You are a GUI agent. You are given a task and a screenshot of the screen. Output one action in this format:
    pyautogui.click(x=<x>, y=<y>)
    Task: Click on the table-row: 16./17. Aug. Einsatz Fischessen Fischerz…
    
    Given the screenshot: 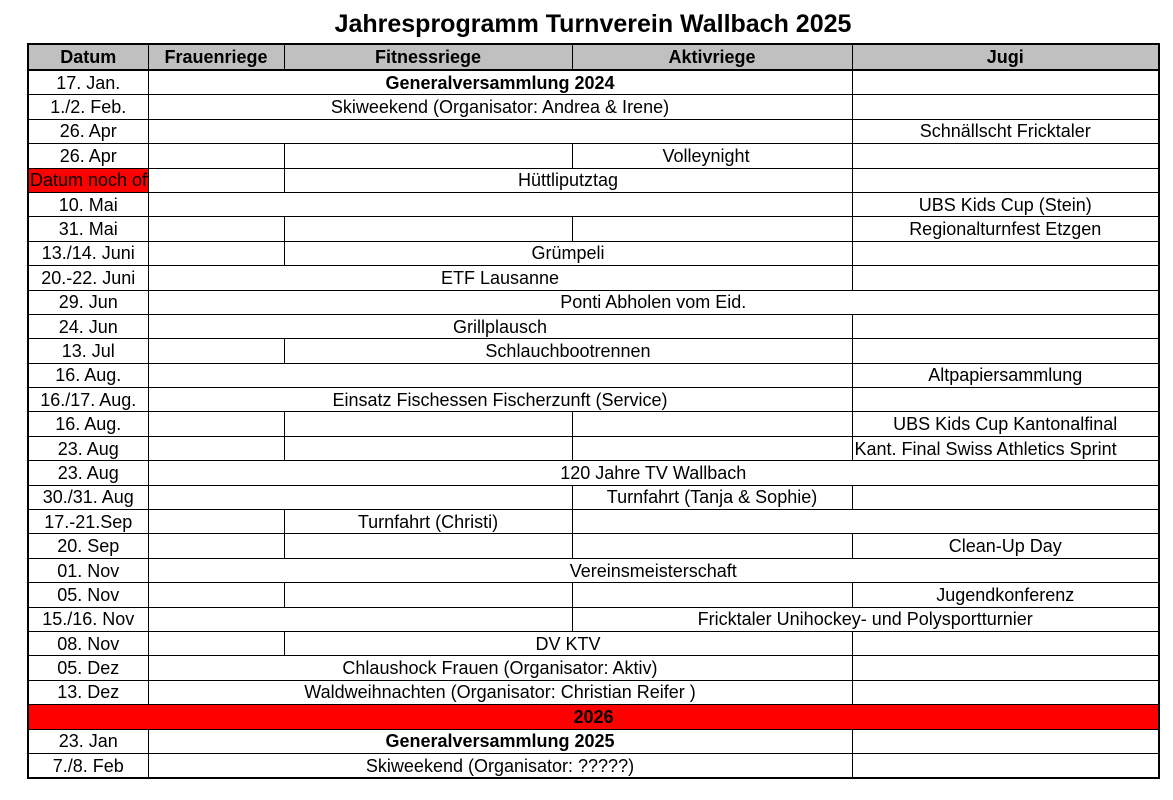 What is the action you would take?
    pyautogui.click(x=593, y=400)
    